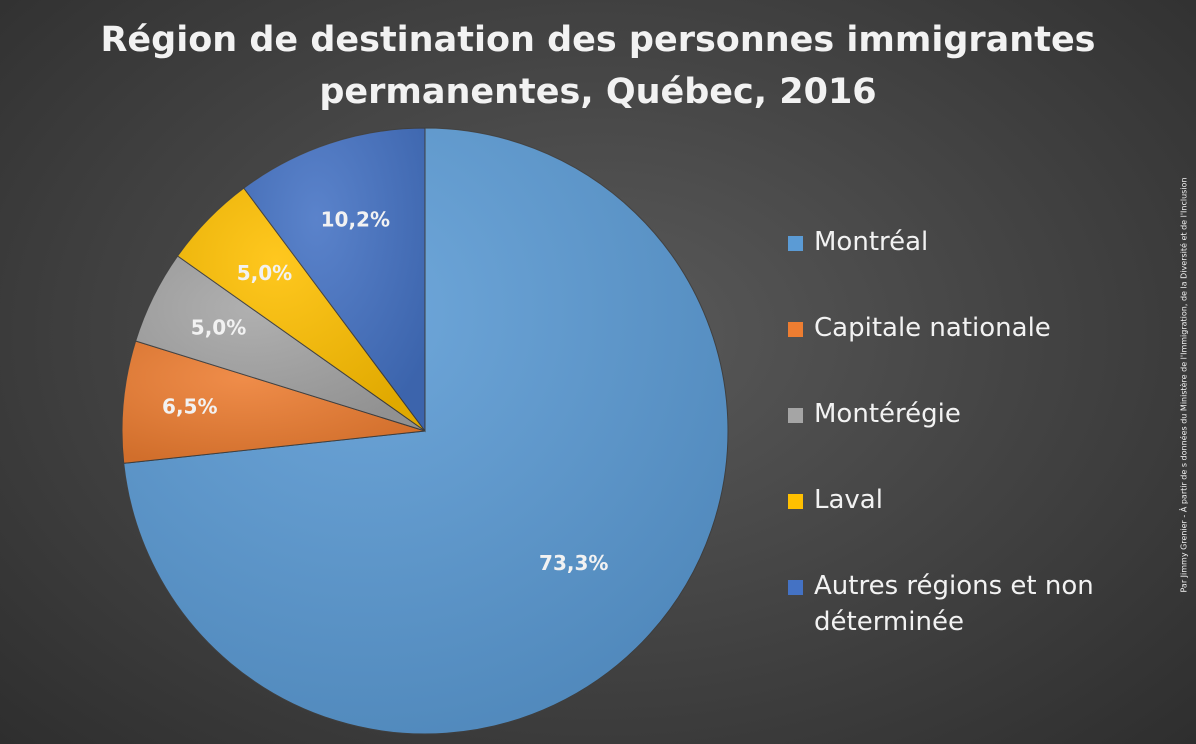 The image size is (1196, 744). I want to click on data-label-monteregie: 5,0%, so click(218, 328).